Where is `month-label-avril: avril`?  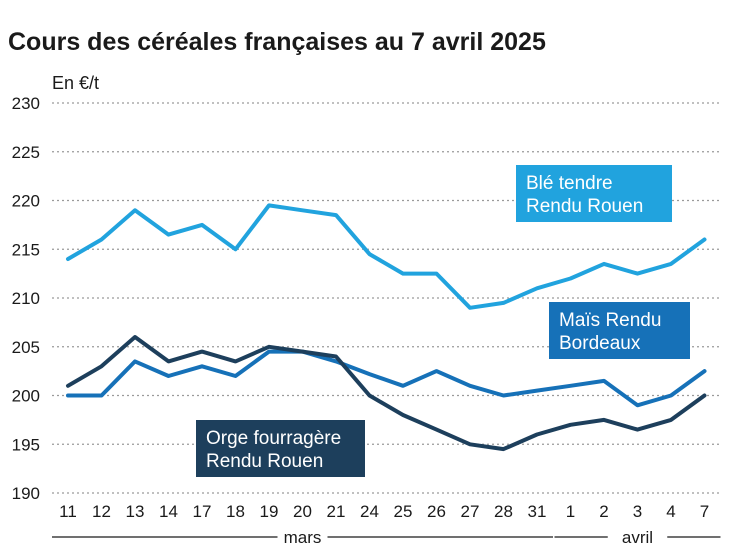 month-label-avril: avril is located at coordinates (637, 537).